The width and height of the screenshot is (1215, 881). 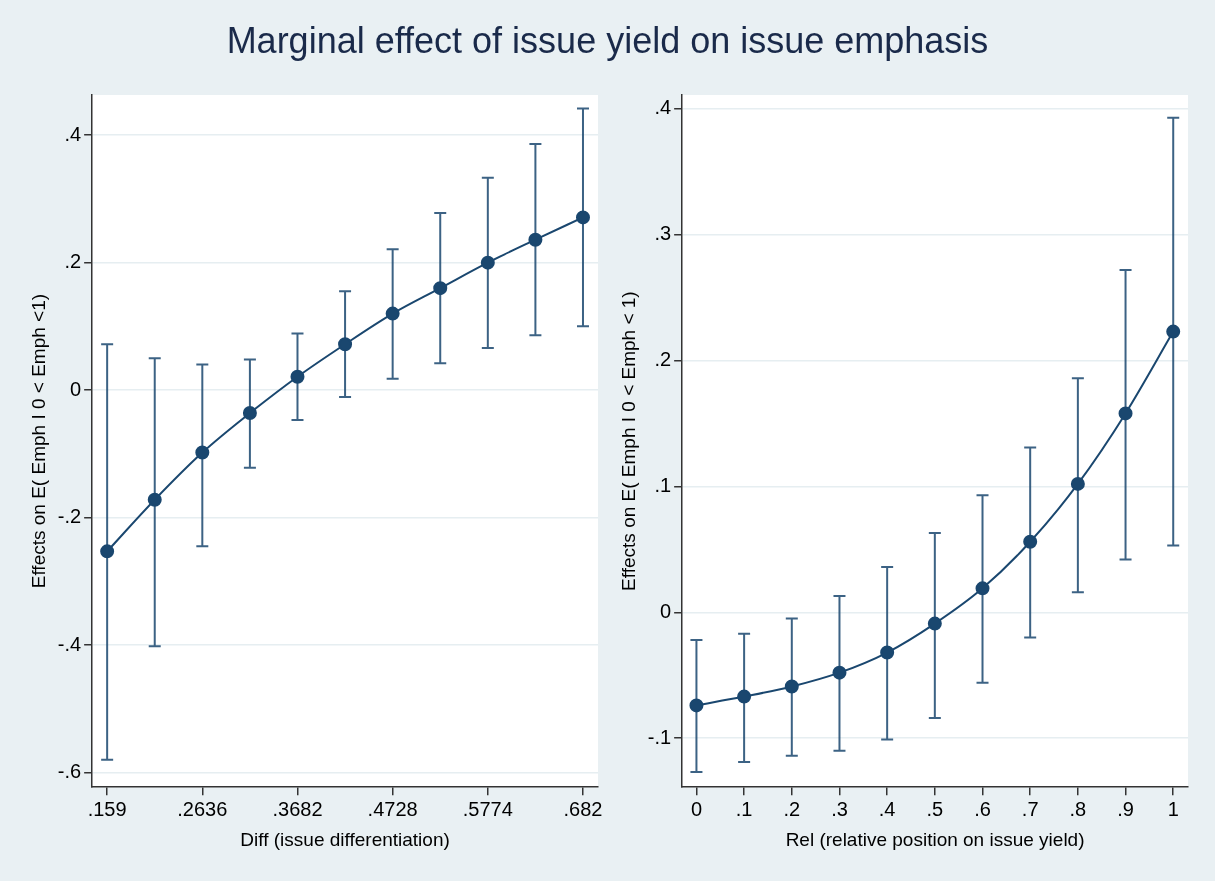 I want to click on x-tick-label: .159, so click(x=107, y=808).